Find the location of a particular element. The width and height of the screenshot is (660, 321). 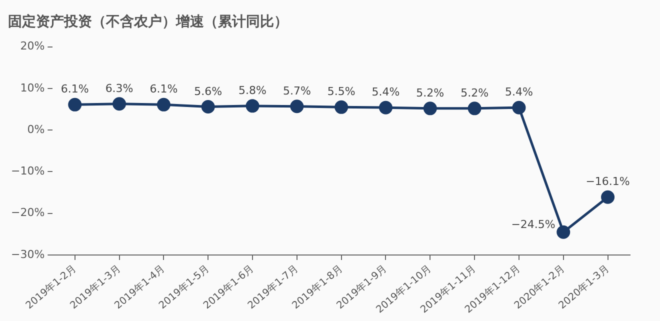

y-tick-label: −10% is located at coordinates (27, 171).